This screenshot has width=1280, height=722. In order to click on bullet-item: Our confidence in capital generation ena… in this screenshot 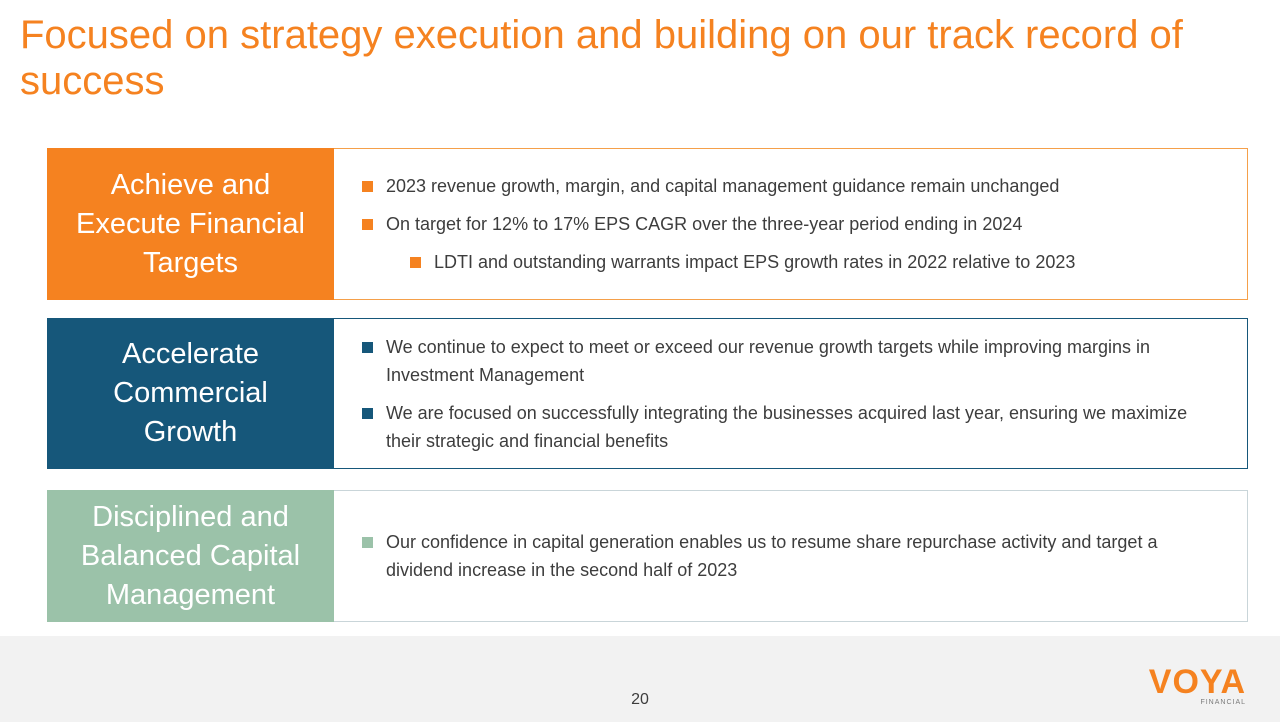, I will do `click(794, 556)`.